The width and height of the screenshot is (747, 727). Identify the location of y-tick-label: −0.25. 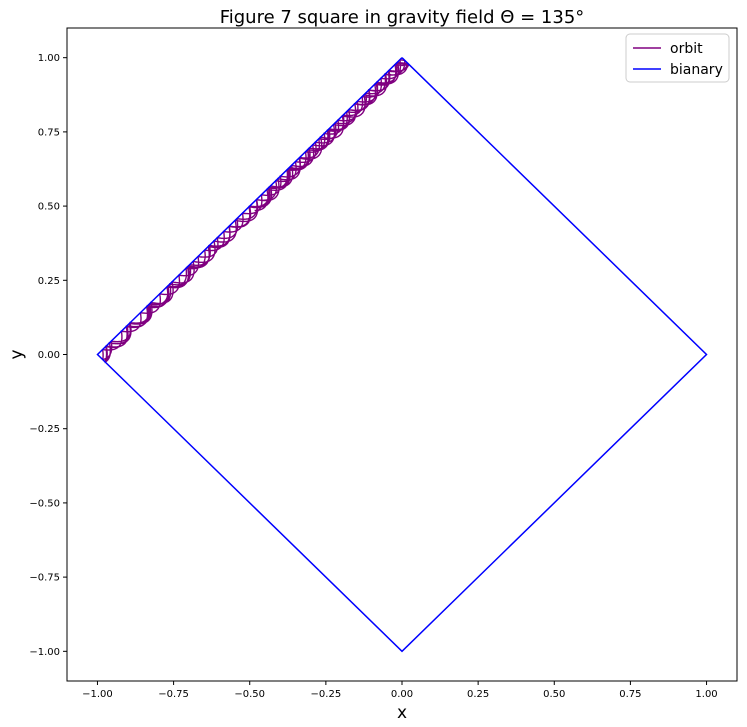
(44, 429).